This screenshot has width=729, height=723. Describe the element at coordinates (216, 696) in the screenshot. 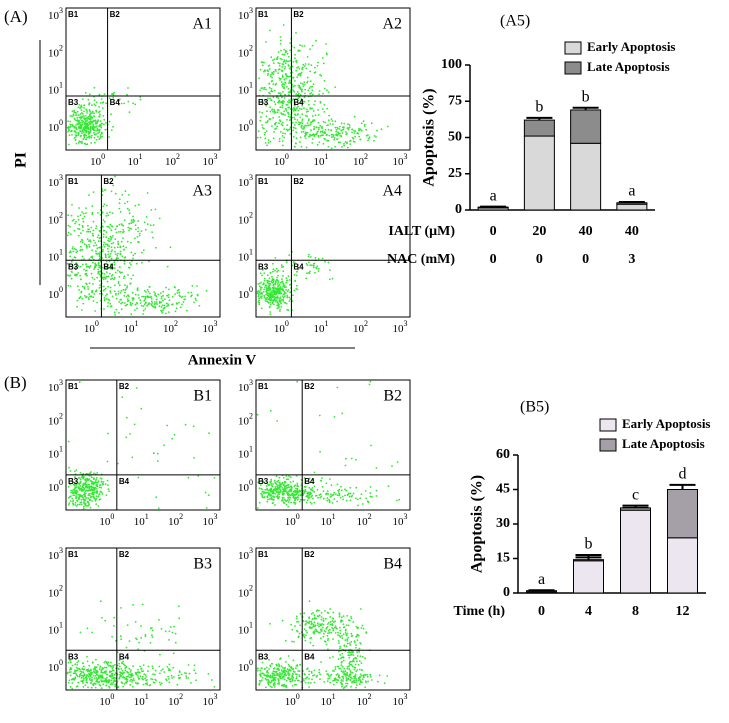

I see `tick-exponent: 3` at that location.